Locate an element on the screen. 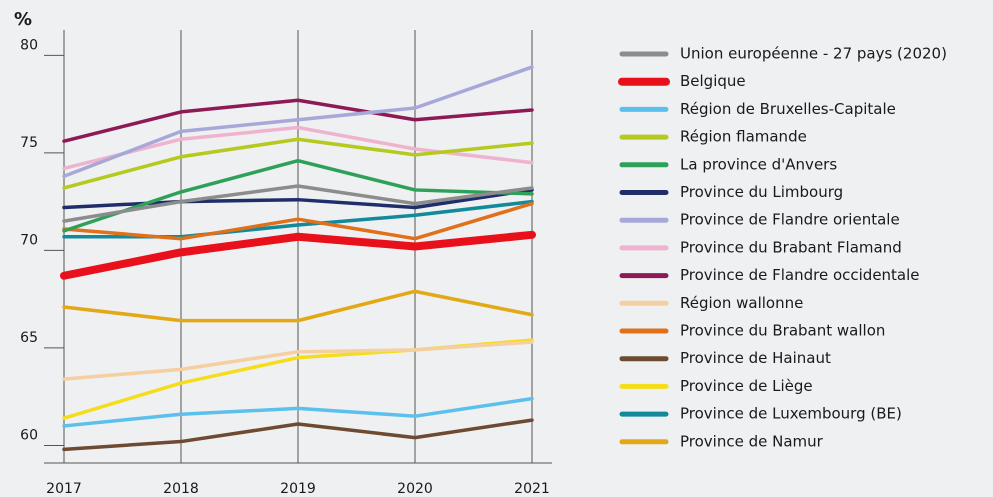  legend-label: Région flamande is located at coordinates (743, 137).